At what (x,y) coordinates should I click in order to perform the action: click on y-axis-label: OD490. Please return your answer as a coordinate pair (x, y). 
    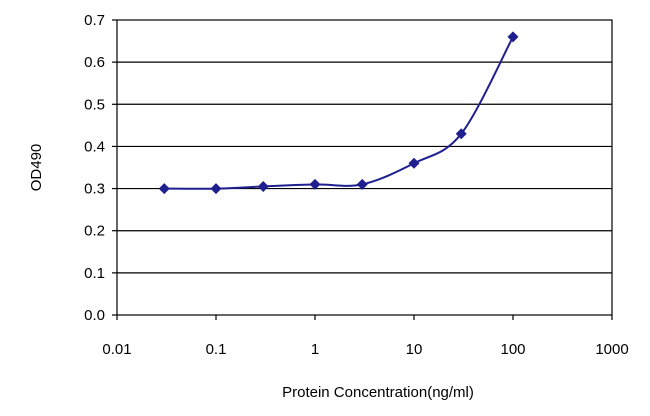
    Looking at the image, I should click on (36, 168).